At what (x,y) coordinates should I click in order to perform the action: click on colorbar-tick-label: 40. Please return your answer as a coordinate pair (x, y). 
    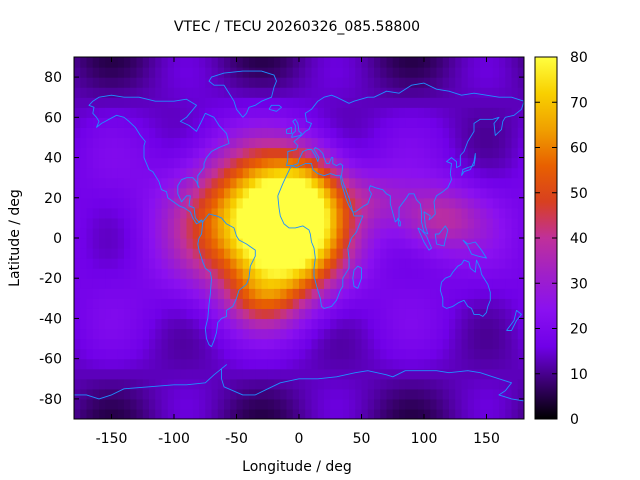
    Looking at the image, I should click on (579, 239).